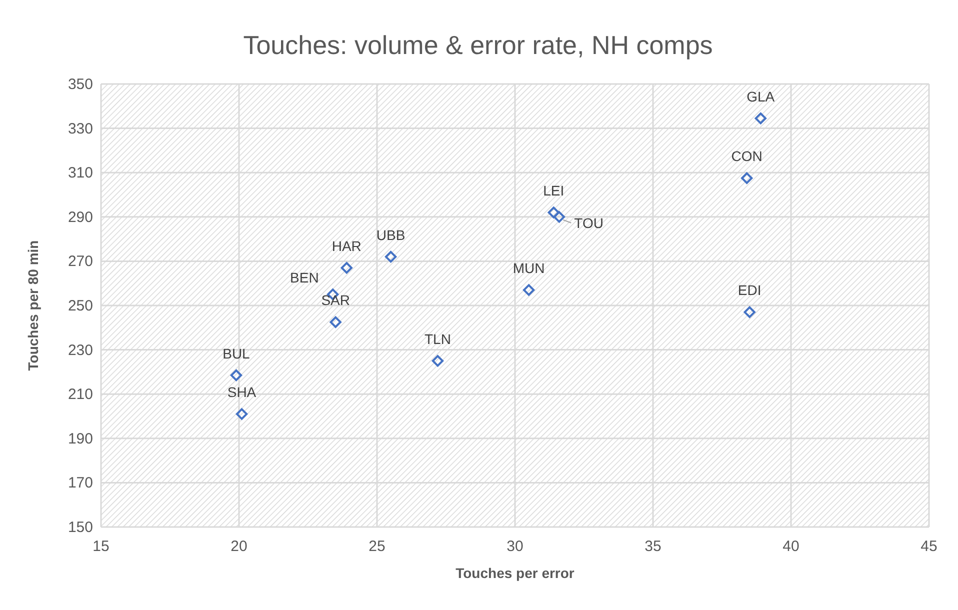  What do you see at coordinates (304, 277) in the screenshot?
I see `annotation: BEN` at bounding box center [304, 277].